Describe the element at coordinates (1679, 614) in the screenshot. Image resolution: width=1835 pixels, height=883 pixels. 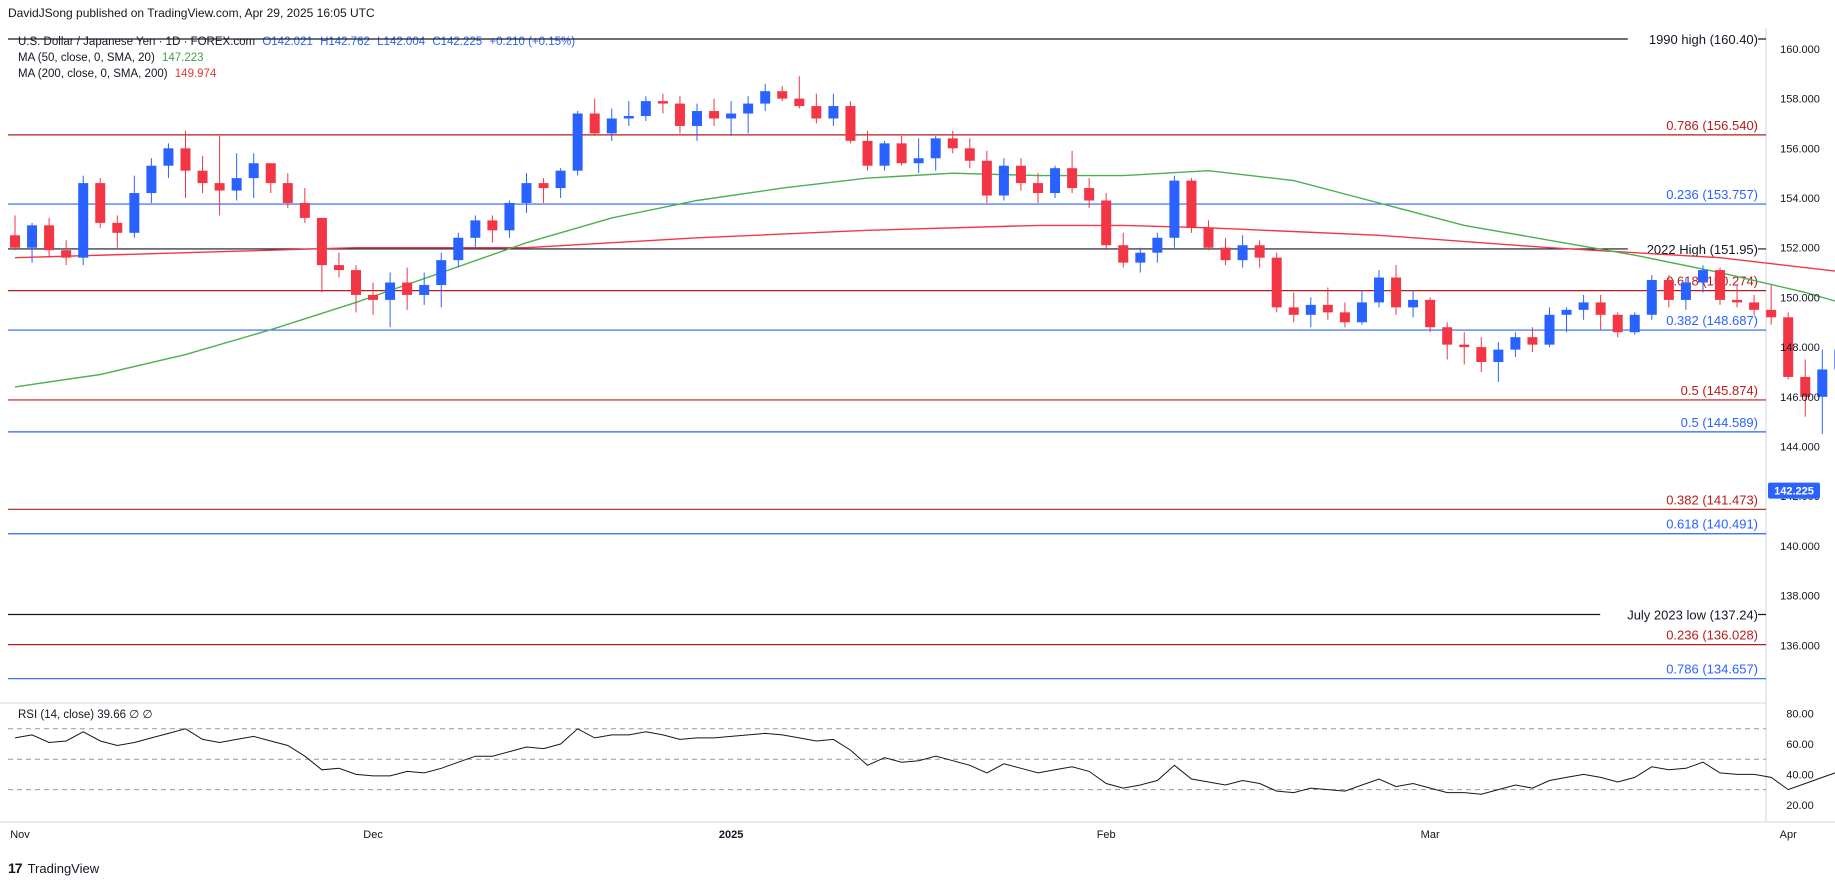
I see `level-label-bg` at that location.